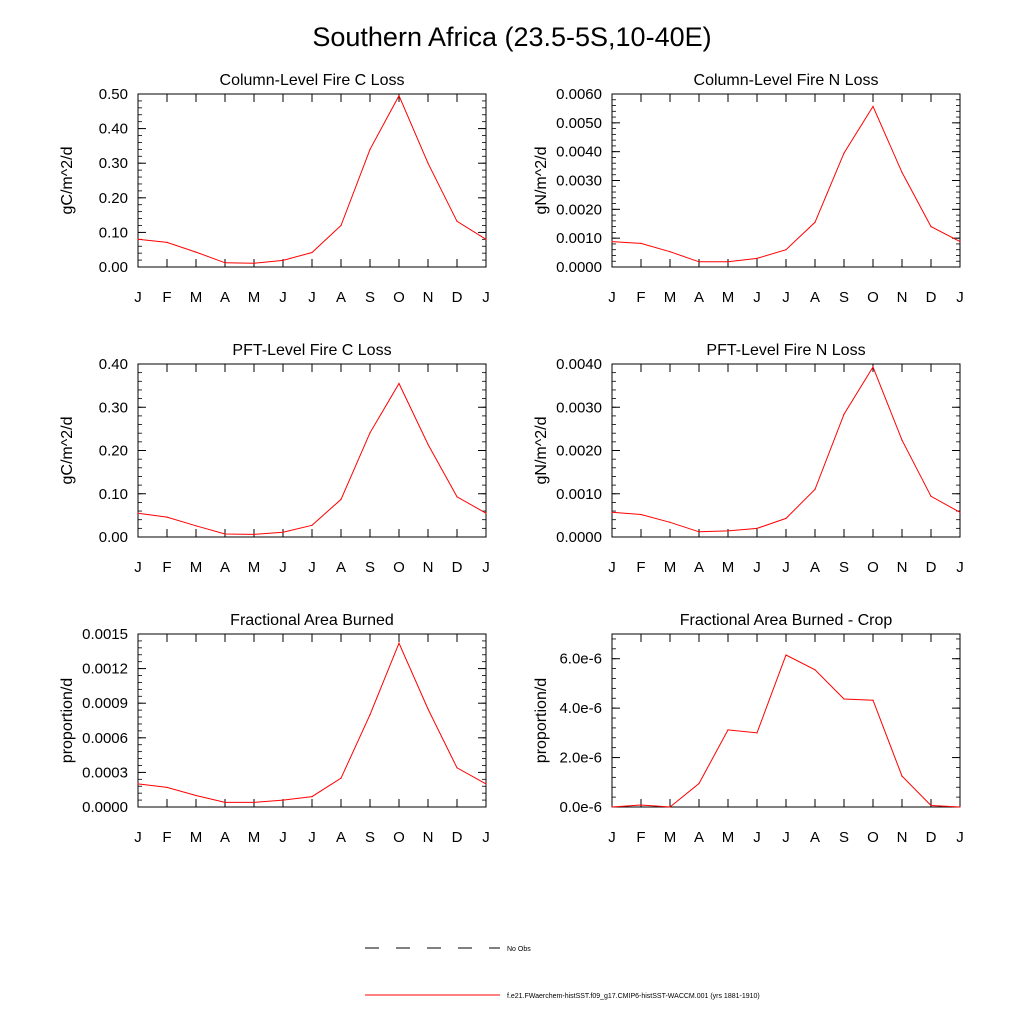 The image size is (1024, 1024). What do you see at coordinates (579, 152) in the screenshot?
I see `y-tick-label: 0.0040` at bounding box center [579, 152].